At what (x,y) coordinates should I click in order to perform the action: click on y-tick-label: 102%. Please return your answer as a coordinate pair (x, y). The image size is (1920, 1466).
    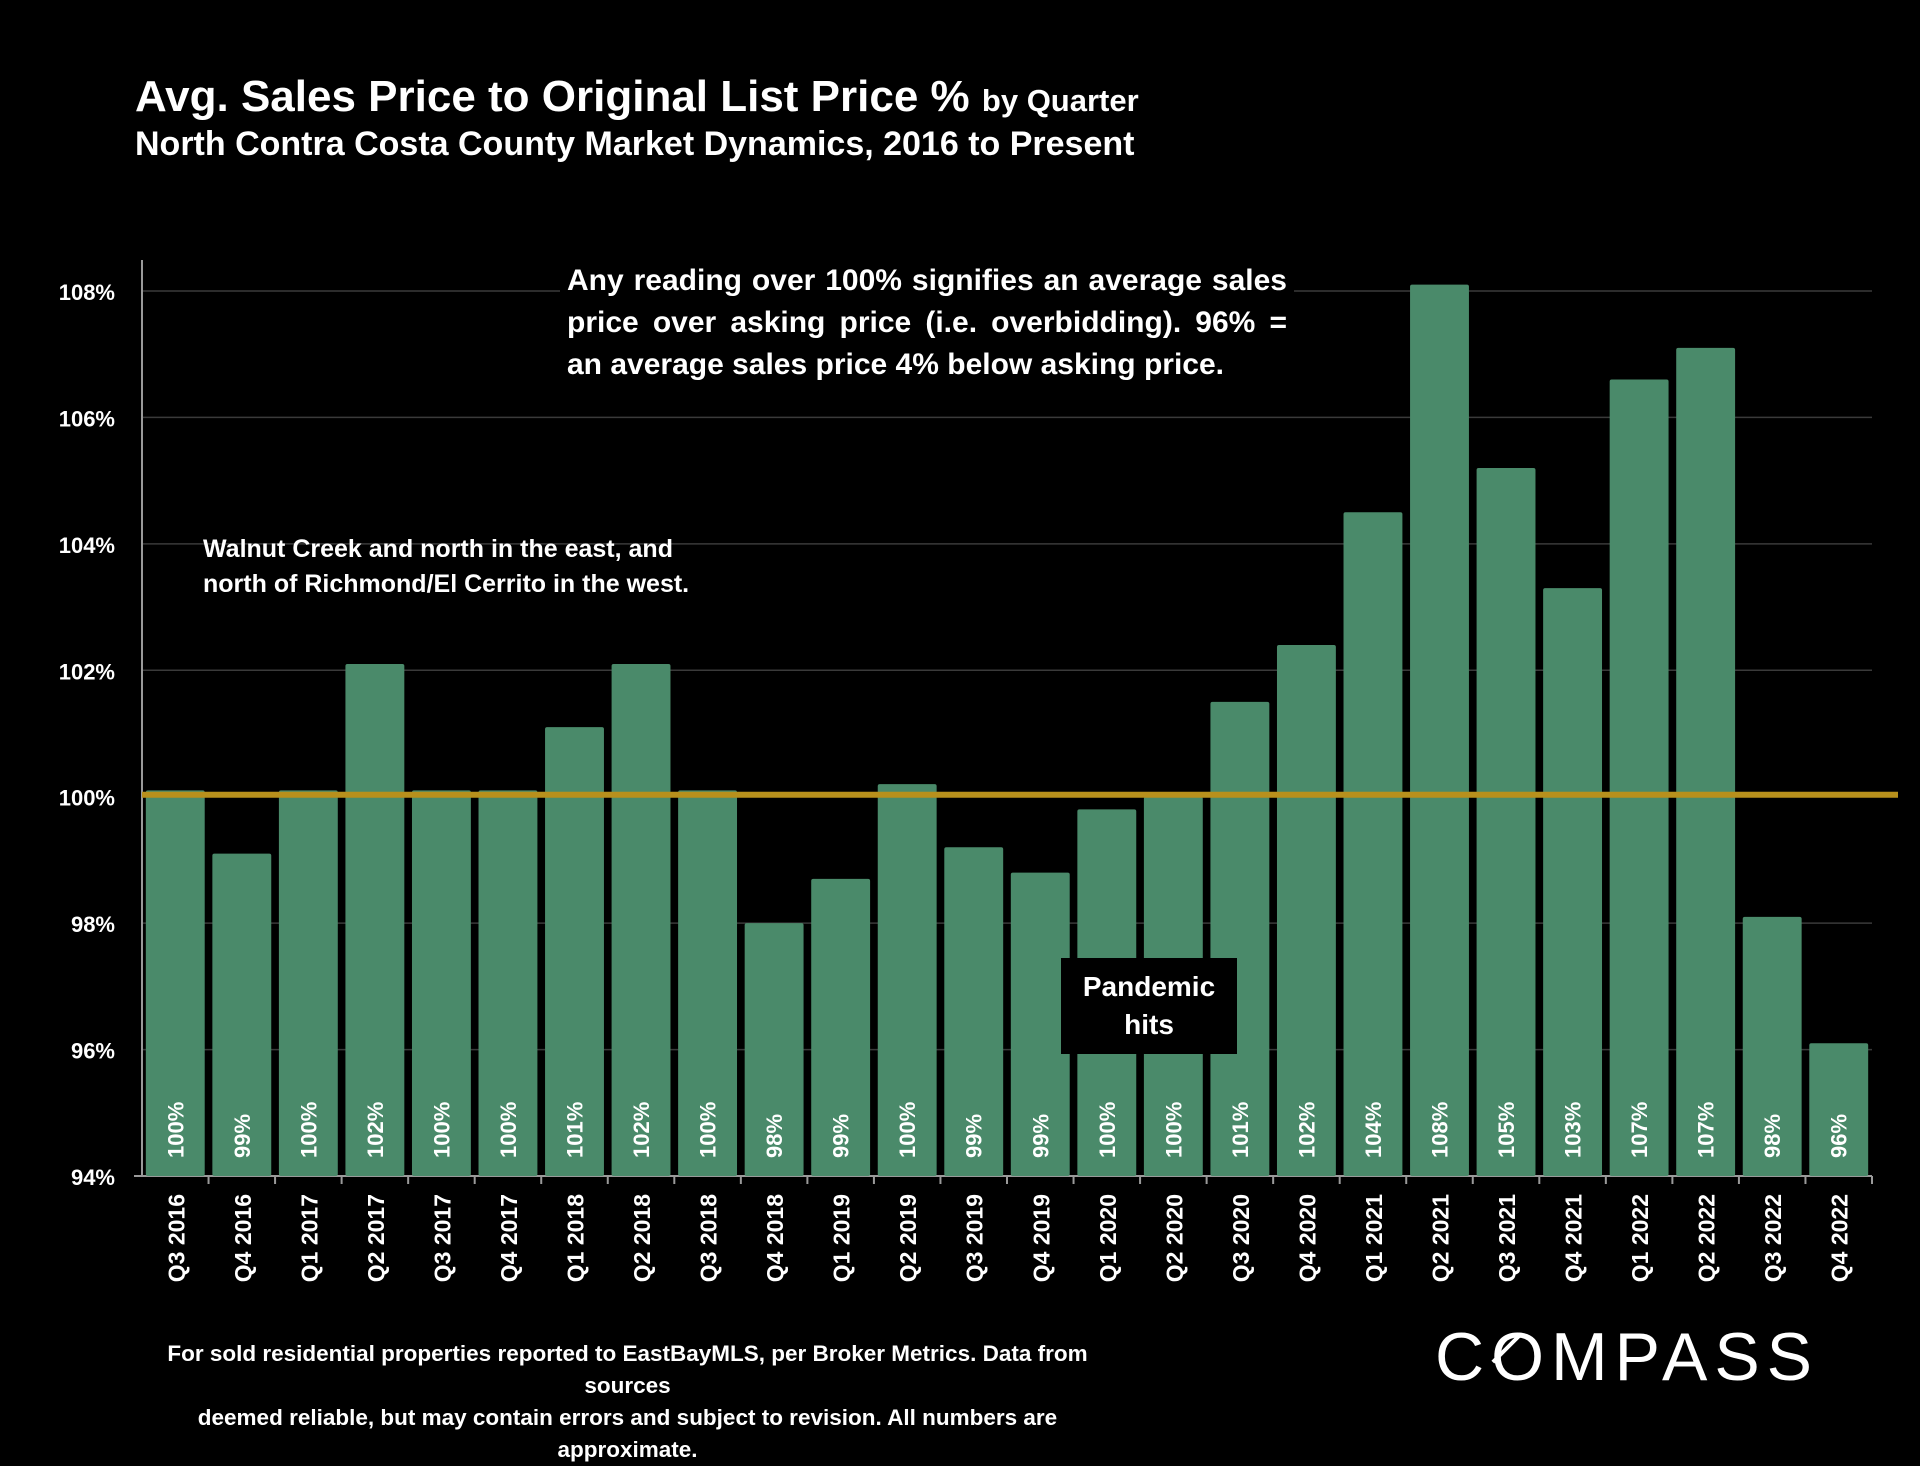
    Looking at the image, I should click on (87, 671).